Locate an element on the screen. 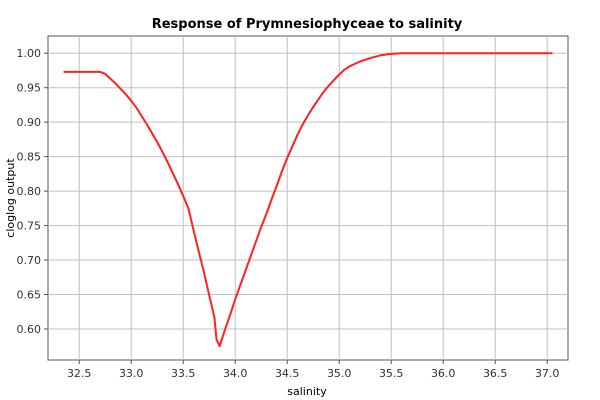 This screenshot has height=400, width=600. y-tick-label: 0.65 is located at coordinates (29, 295).